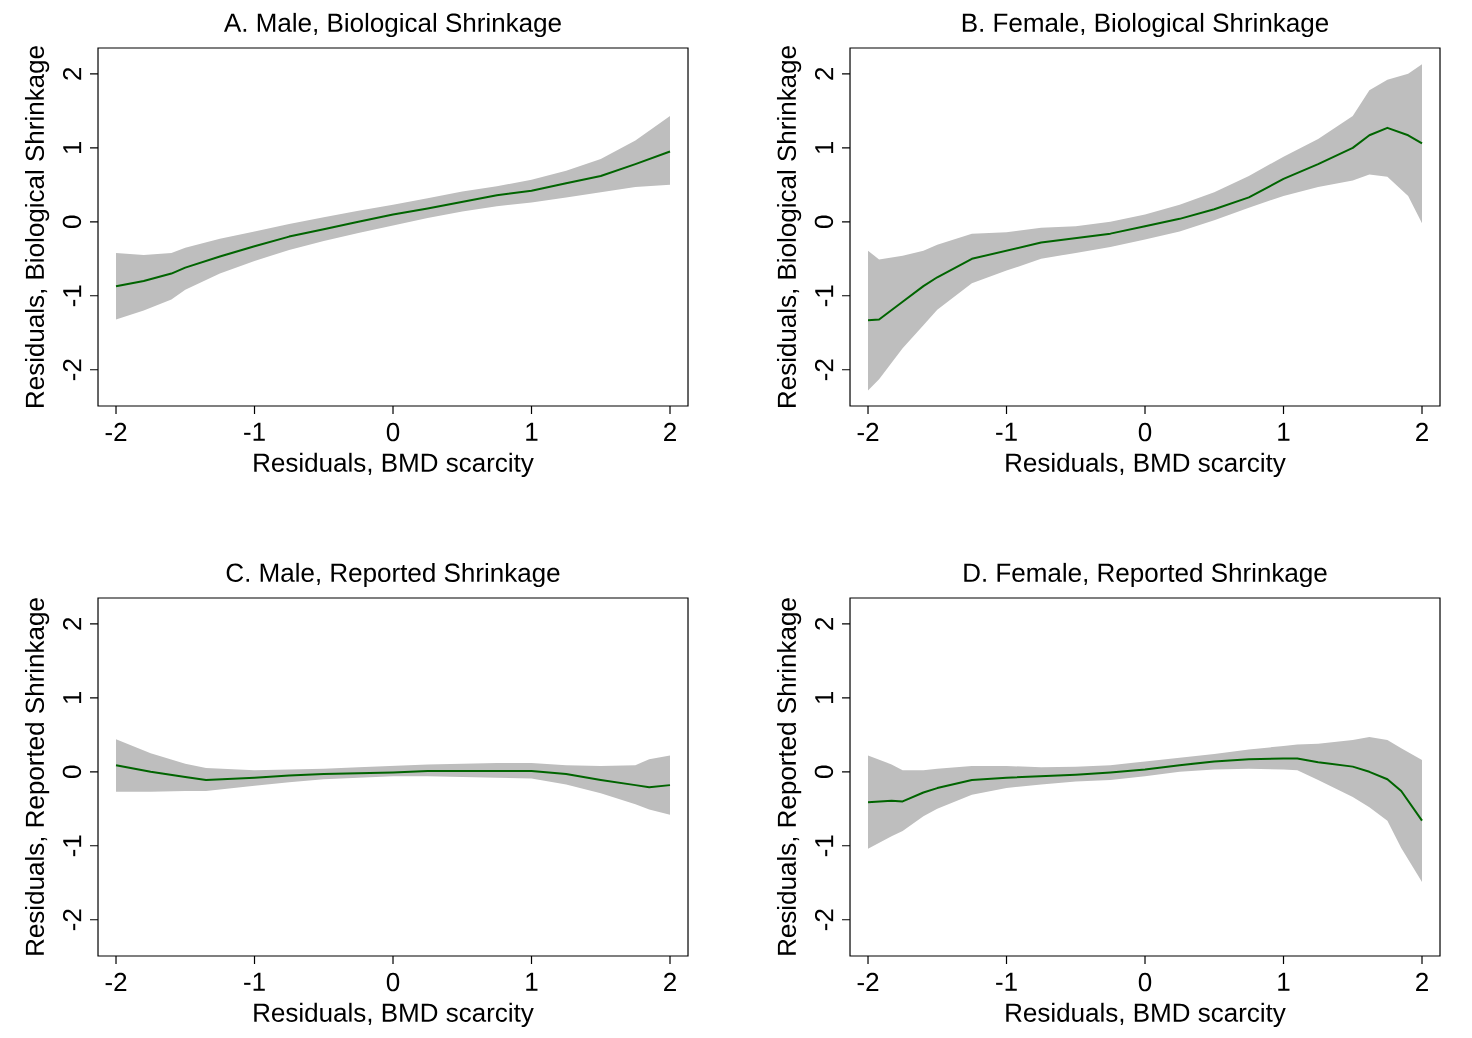  Describe the element at coordinates (1145, 575) in the screenshot. I see `chart-title: D. Female, Reported Shrinkage` at that location.